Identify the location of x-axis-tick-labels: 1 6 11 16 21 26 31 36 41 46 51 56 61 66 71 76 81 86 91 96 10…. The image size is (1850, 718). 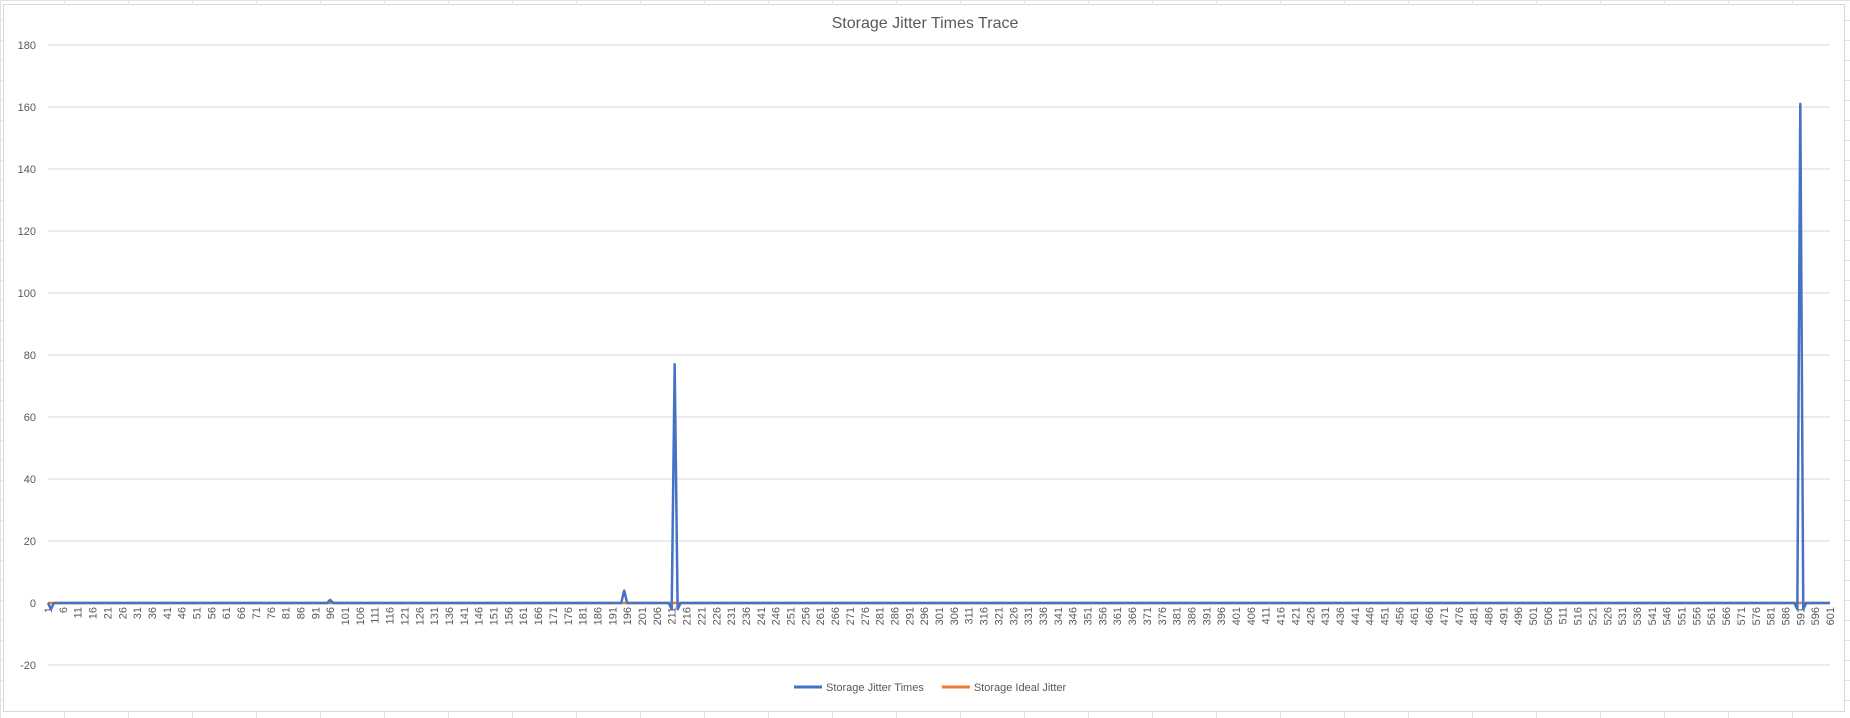
(940, 616).